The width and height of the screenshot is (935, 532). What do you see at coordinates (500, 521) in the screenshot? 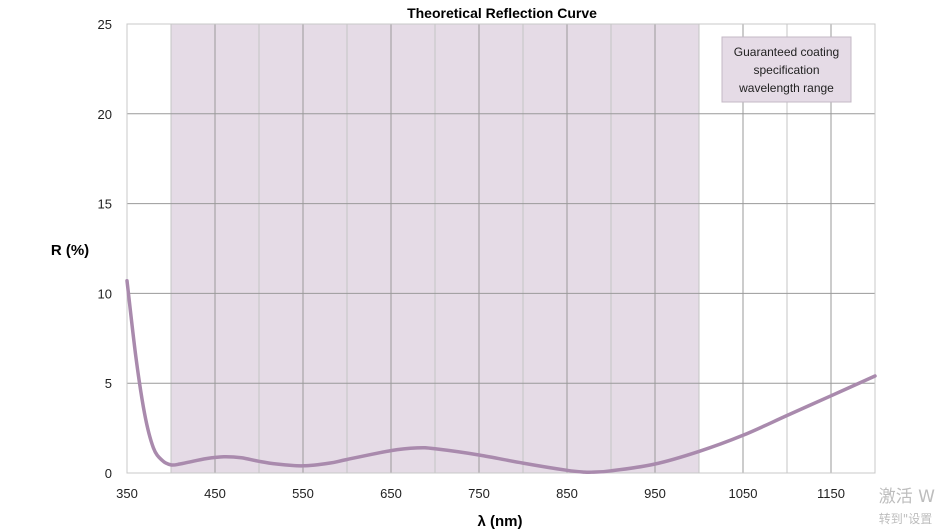
I see `x-axis-label: λ (nm)` at bounding box center [500, 521].